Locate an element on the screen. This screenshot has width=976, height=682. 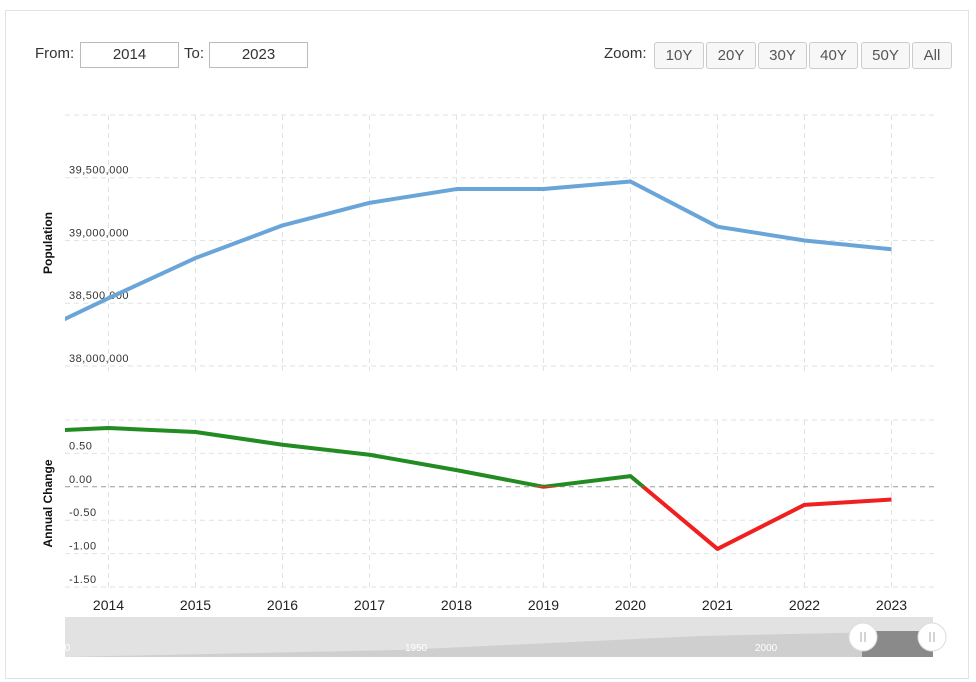
from-input: 2014 is located at coordinates (129, 55).